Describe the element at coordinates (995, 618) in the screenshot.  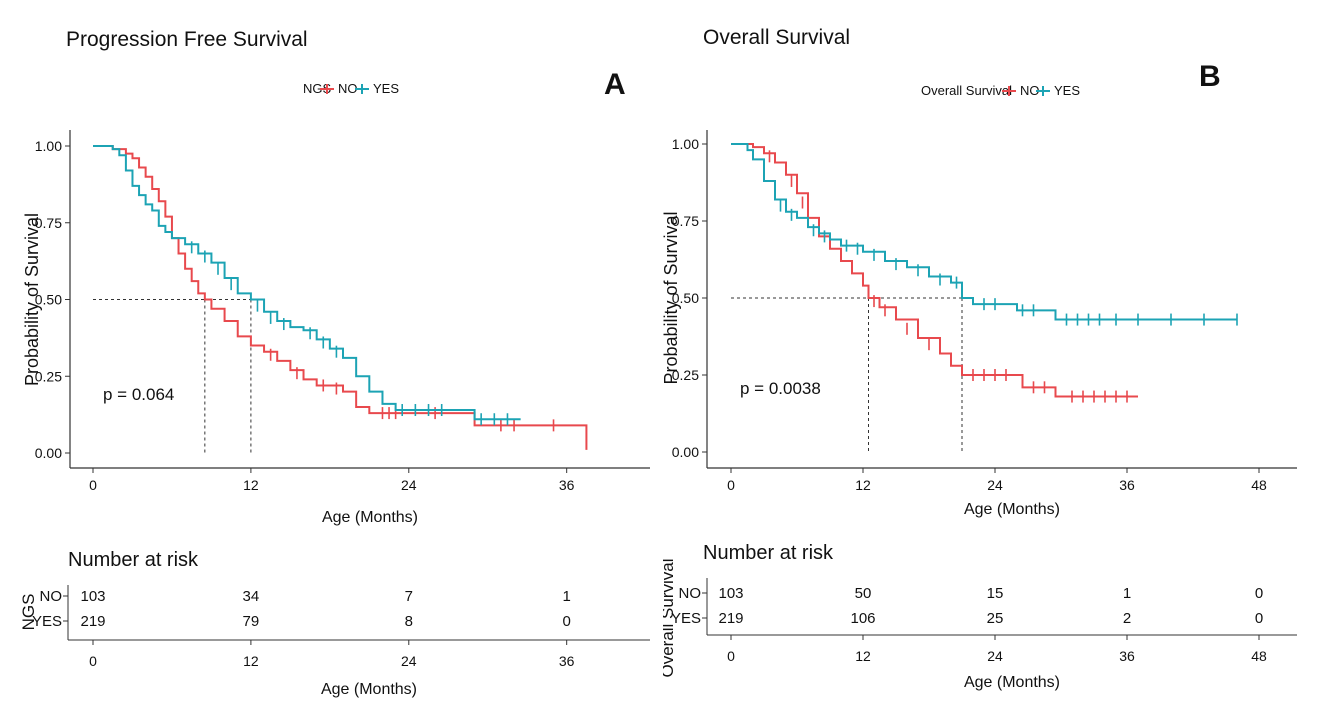
I see `risk-count: 25` at that location.